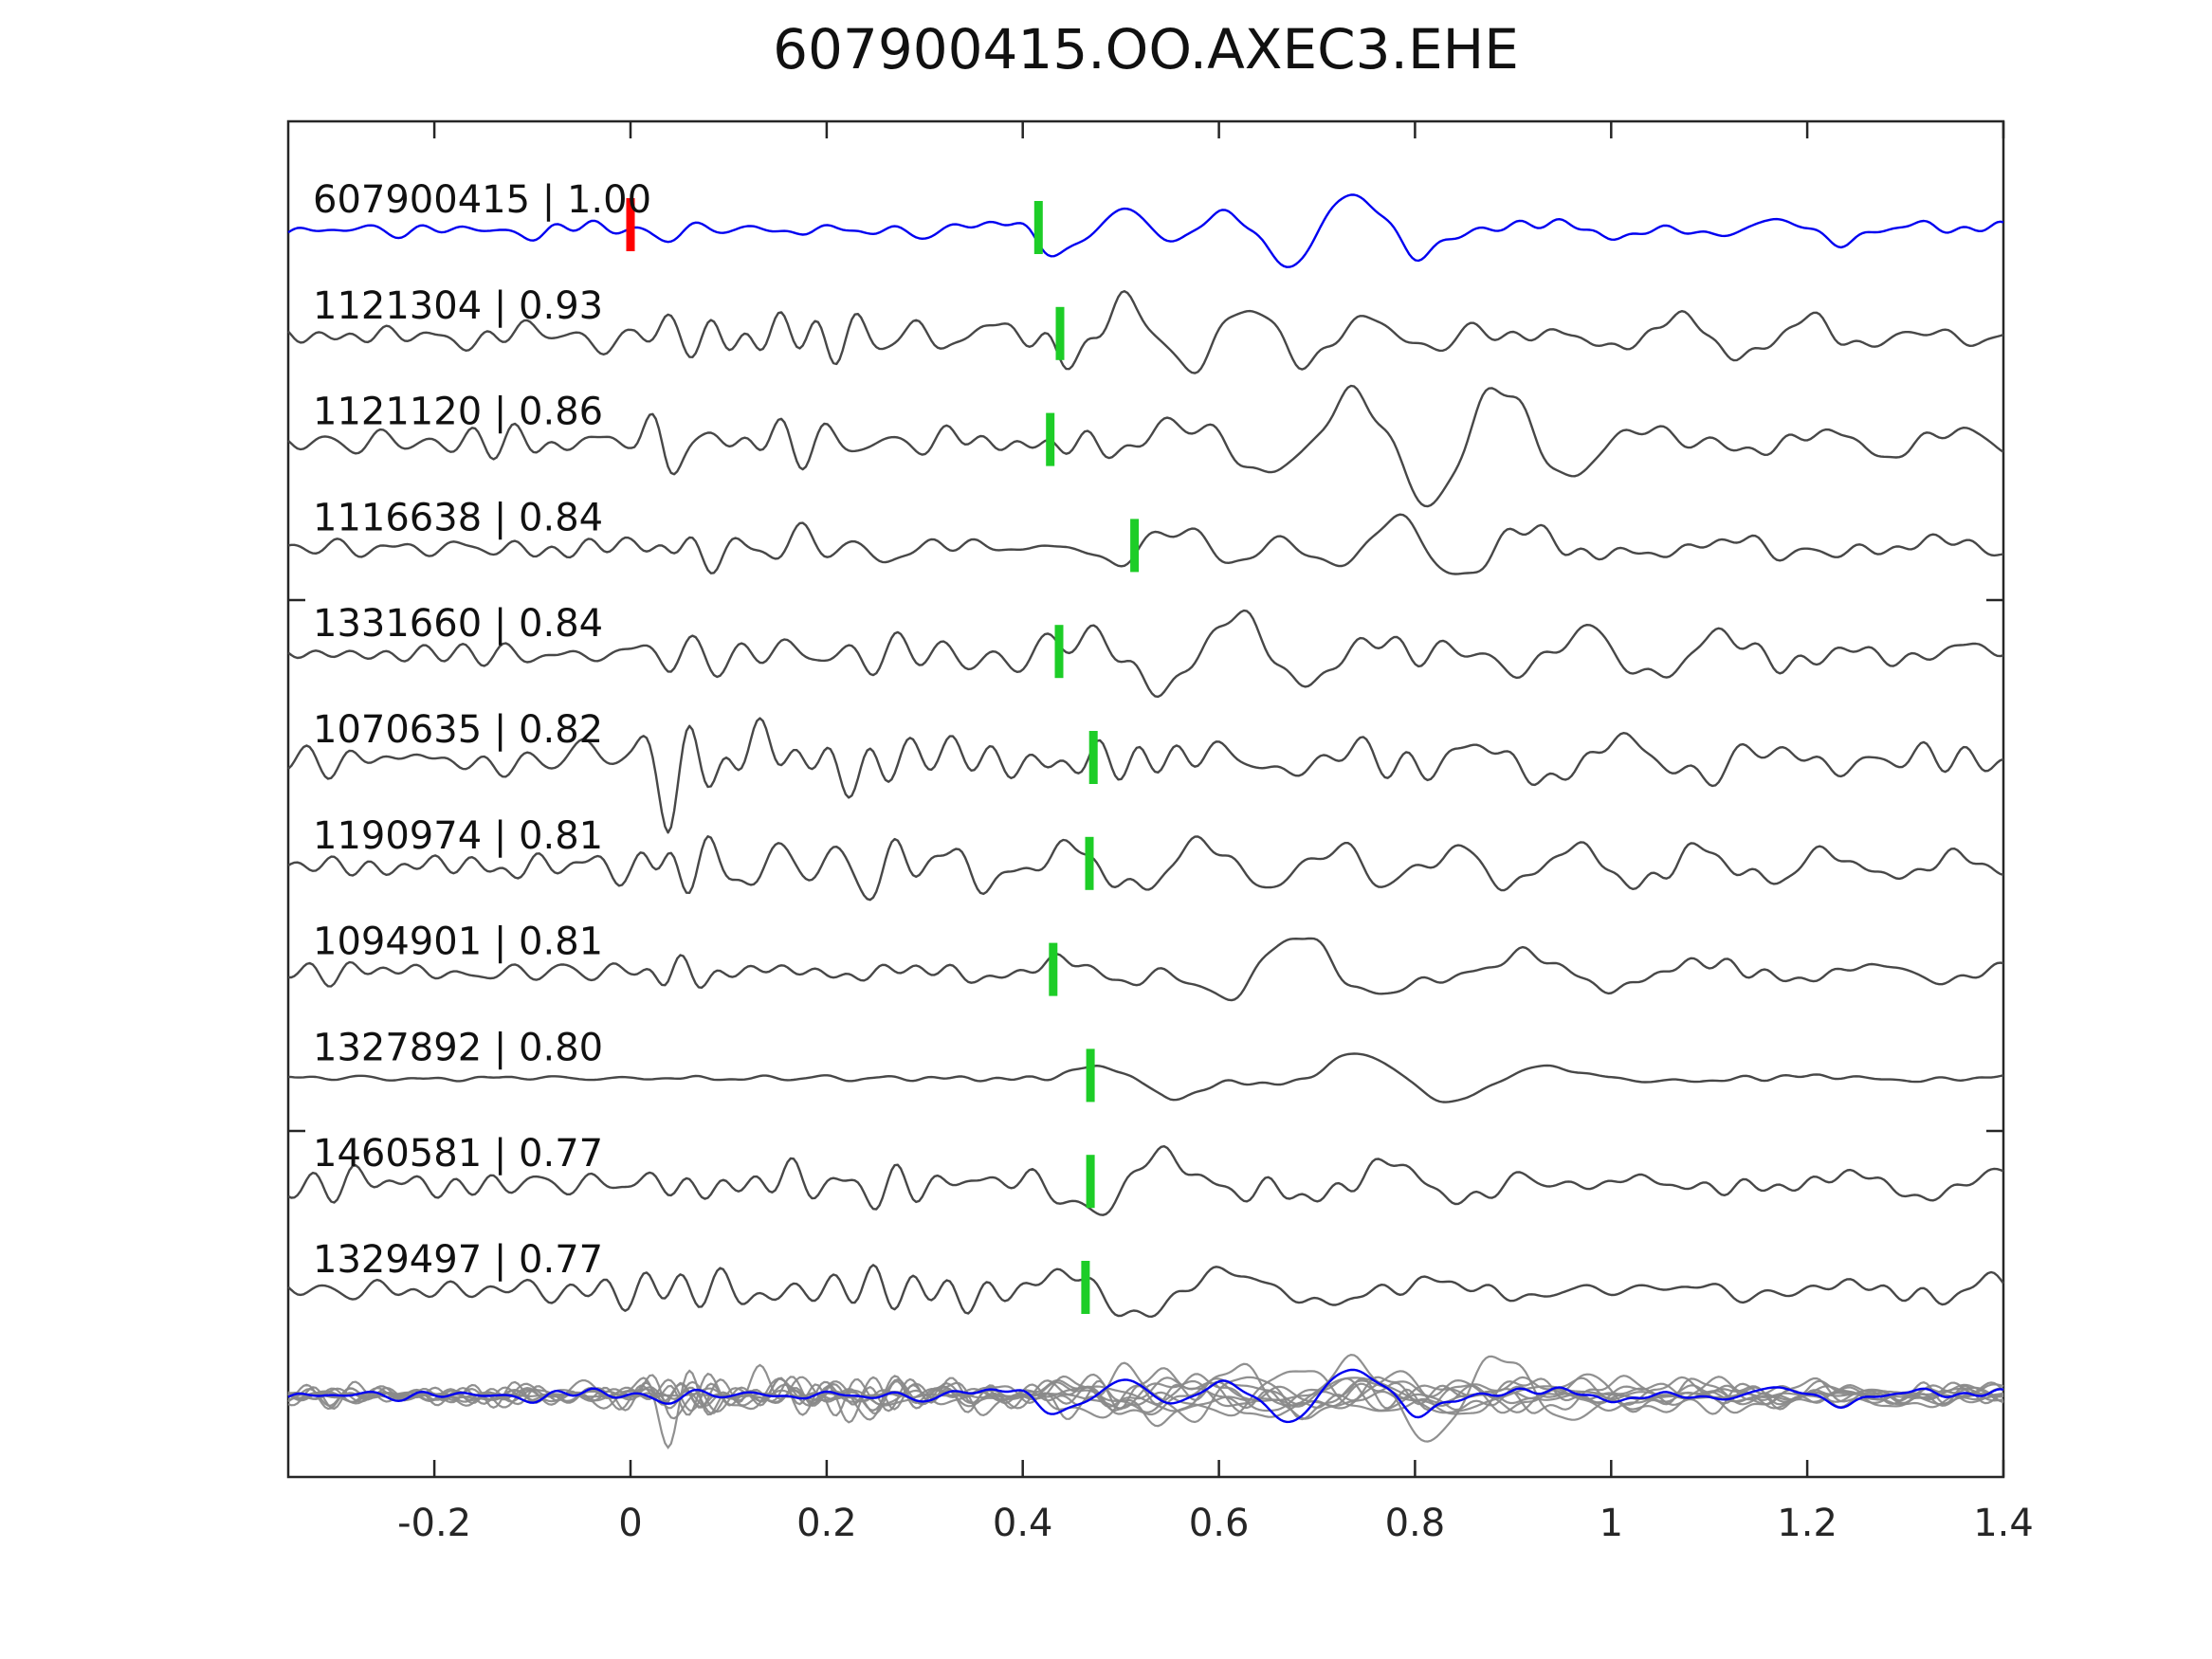 The width and height of the screenshot is (2212, 1659). I want to click on trace-label: 1116638 | 0.84, so click(458, 517).